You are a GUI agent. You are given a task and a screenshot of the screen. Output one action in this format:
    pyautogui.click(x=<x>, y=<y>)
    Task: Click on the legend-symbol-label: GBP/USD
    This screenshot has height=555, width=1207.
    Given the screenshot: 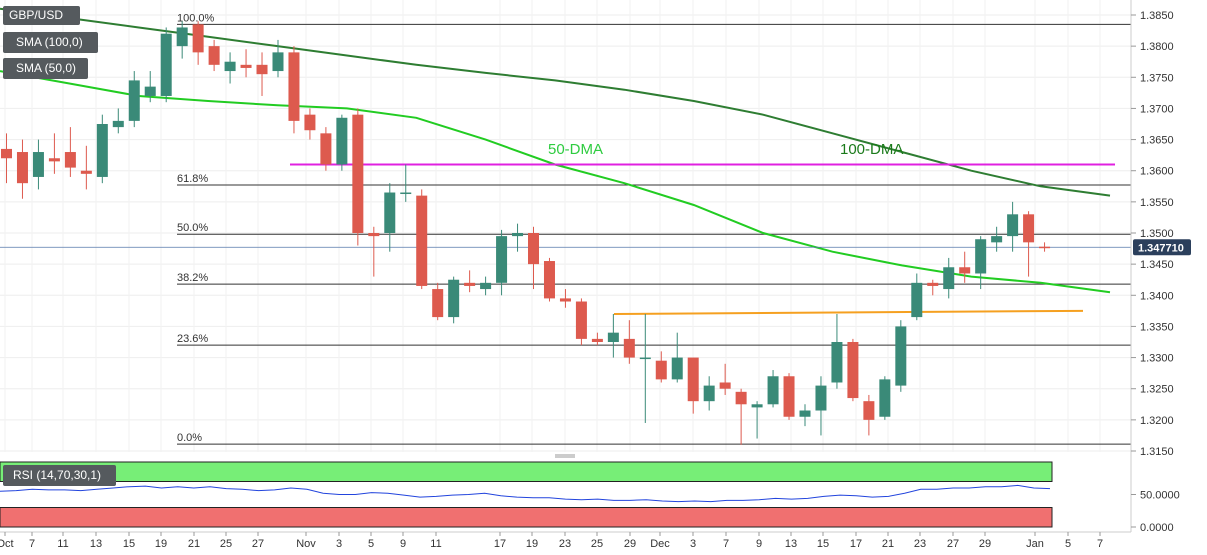 What is the action you would take?
    pyautogui.click(x=36, y=15)
    